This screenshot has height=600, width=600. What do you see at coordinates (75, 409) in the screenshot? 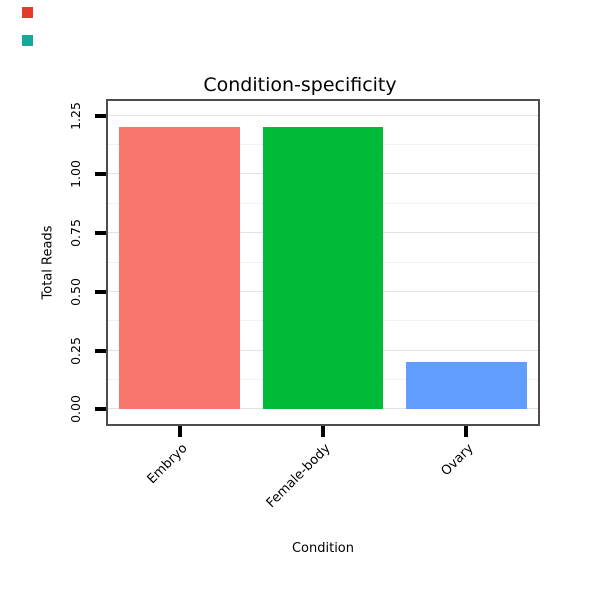
I see `y-axis-tick-label: 0.00` at bounding box center [75, 409].